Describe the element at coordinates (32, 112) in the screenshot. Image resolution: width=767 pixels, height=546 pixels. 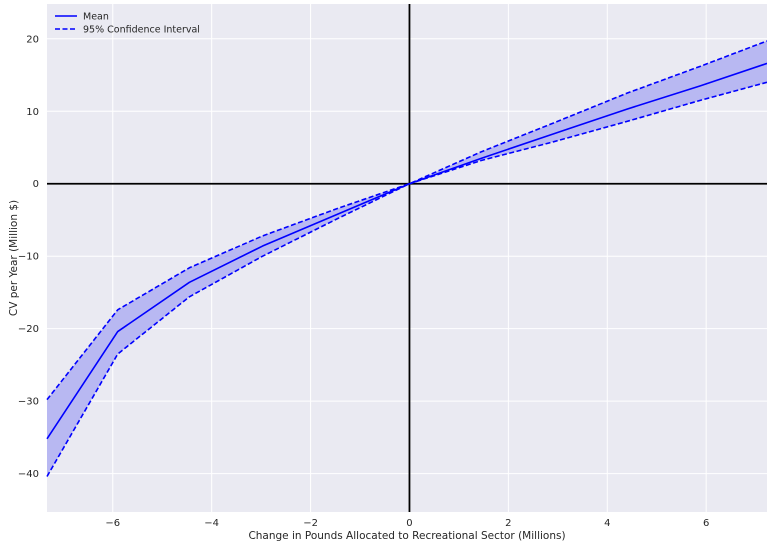
I see `y-tick-label: 10` at that location.